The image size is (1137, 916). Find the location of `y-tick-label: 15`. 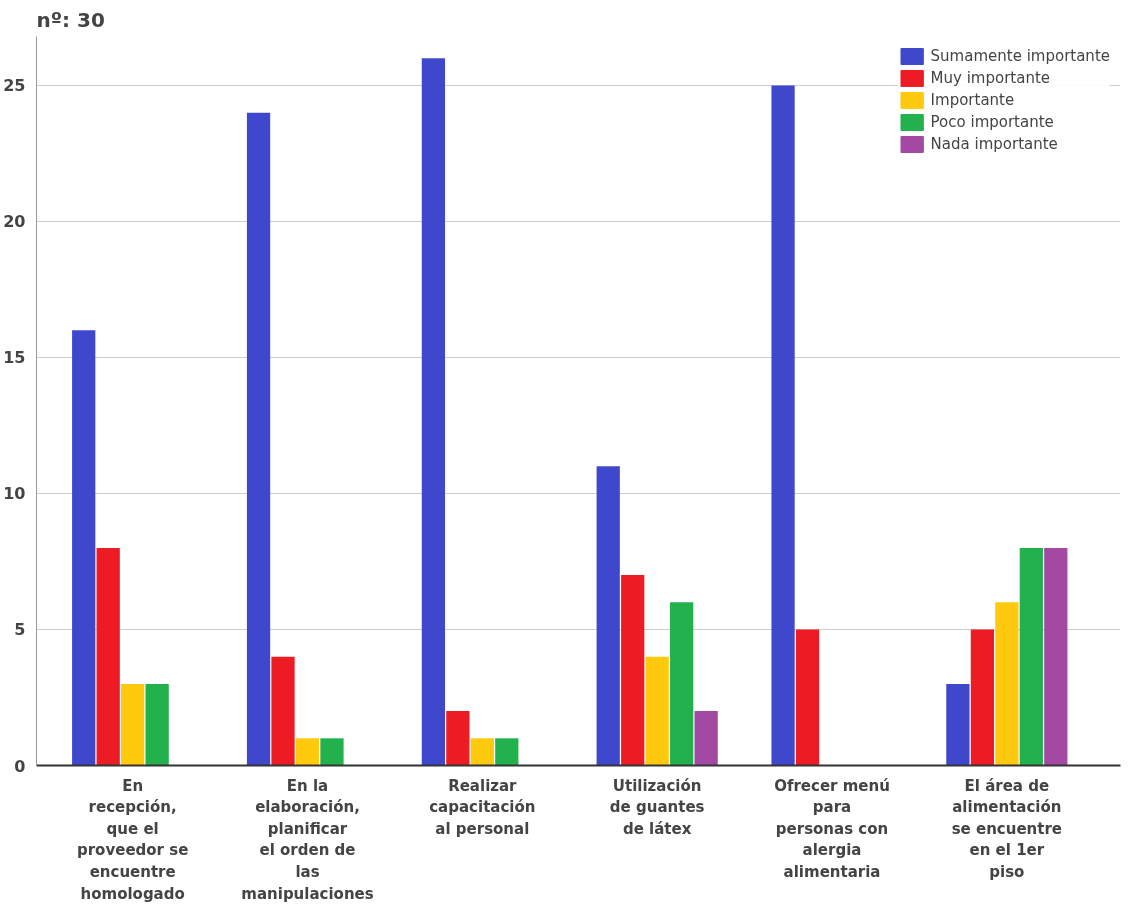

y-tick-label: 15 is located at coordinates (14, 358).